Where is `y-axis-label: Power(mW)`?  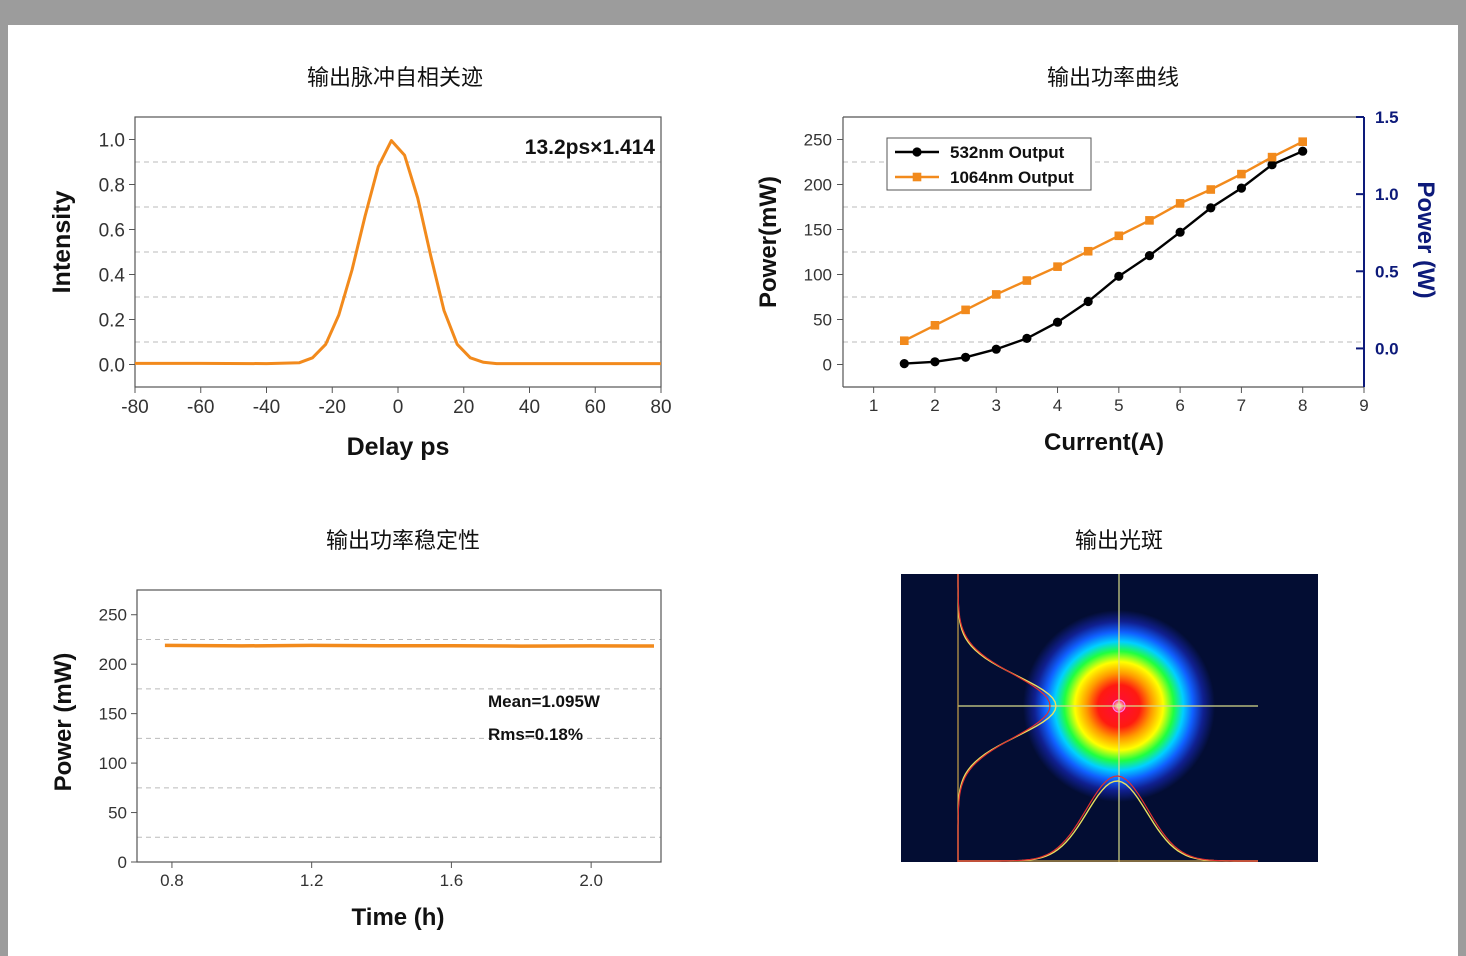
y-axis-label: Power(mW) is located at coordinates (768, 242).